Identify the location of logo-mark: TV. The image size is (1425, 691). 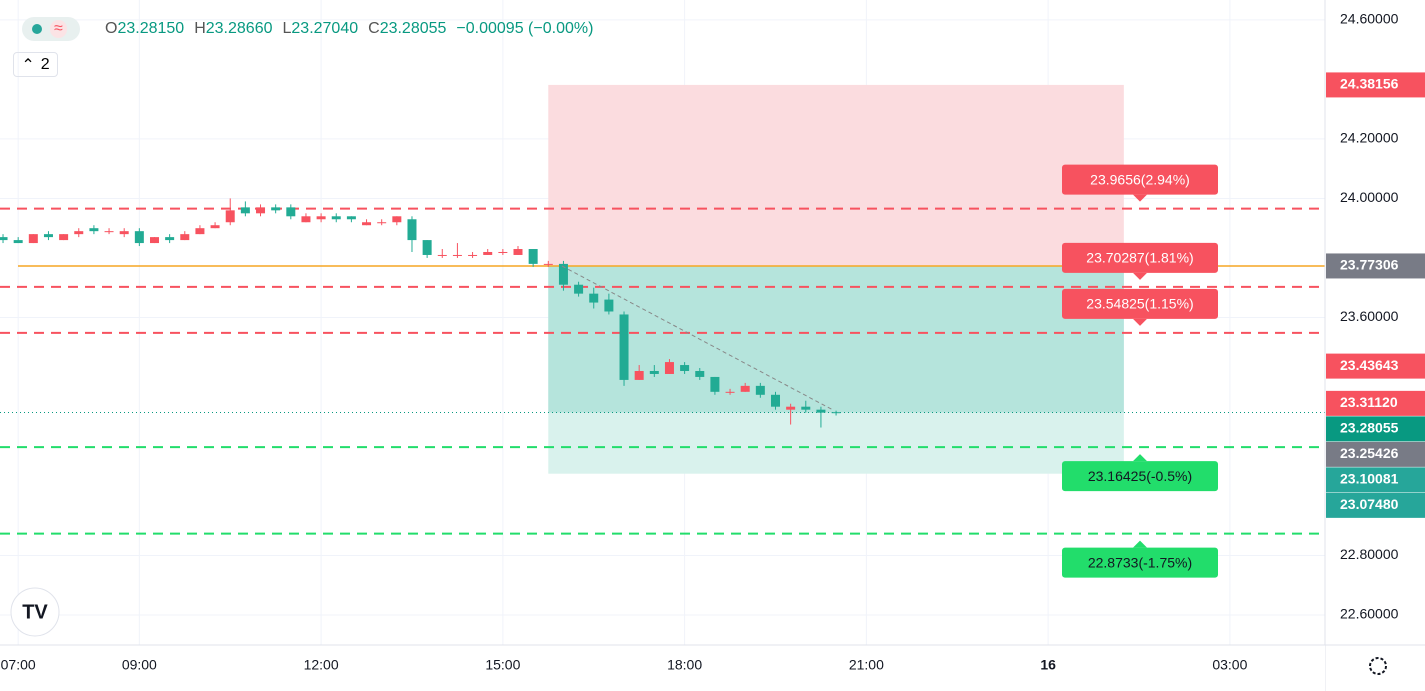
(35, 612).